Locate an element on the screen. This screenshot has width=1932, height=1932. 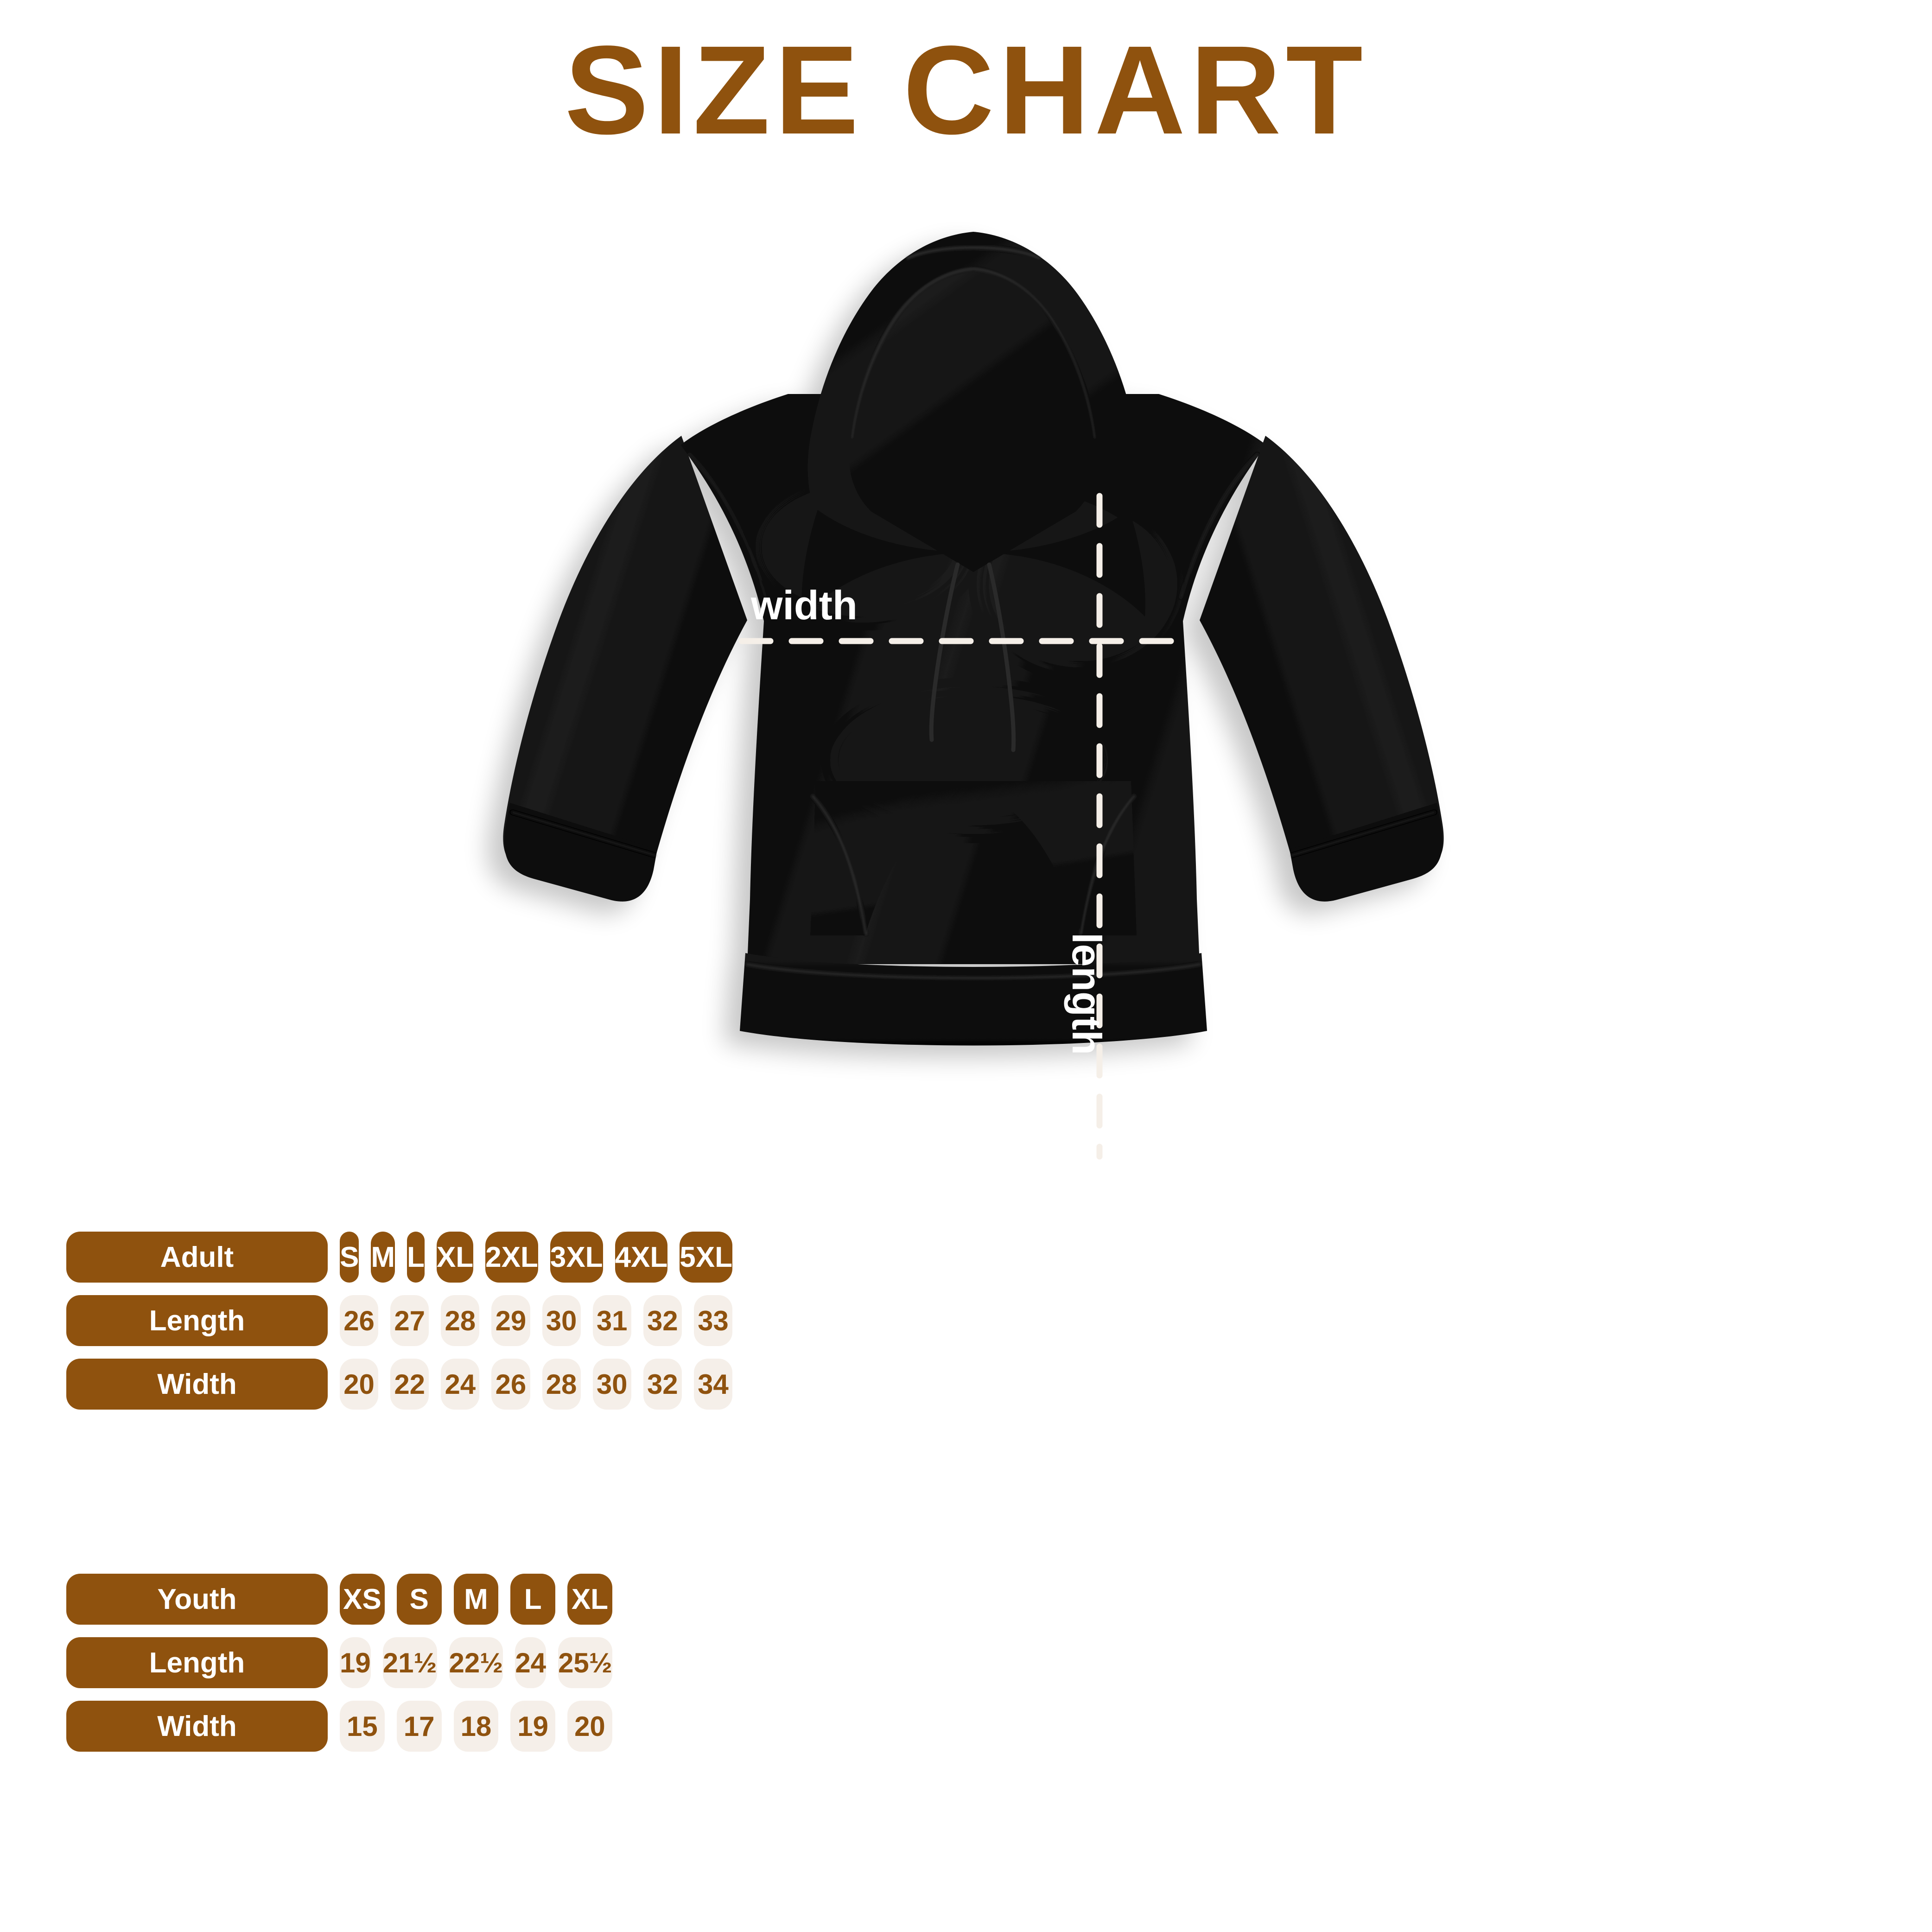
youth-size-header: M is located at coordinates (476, 1599).